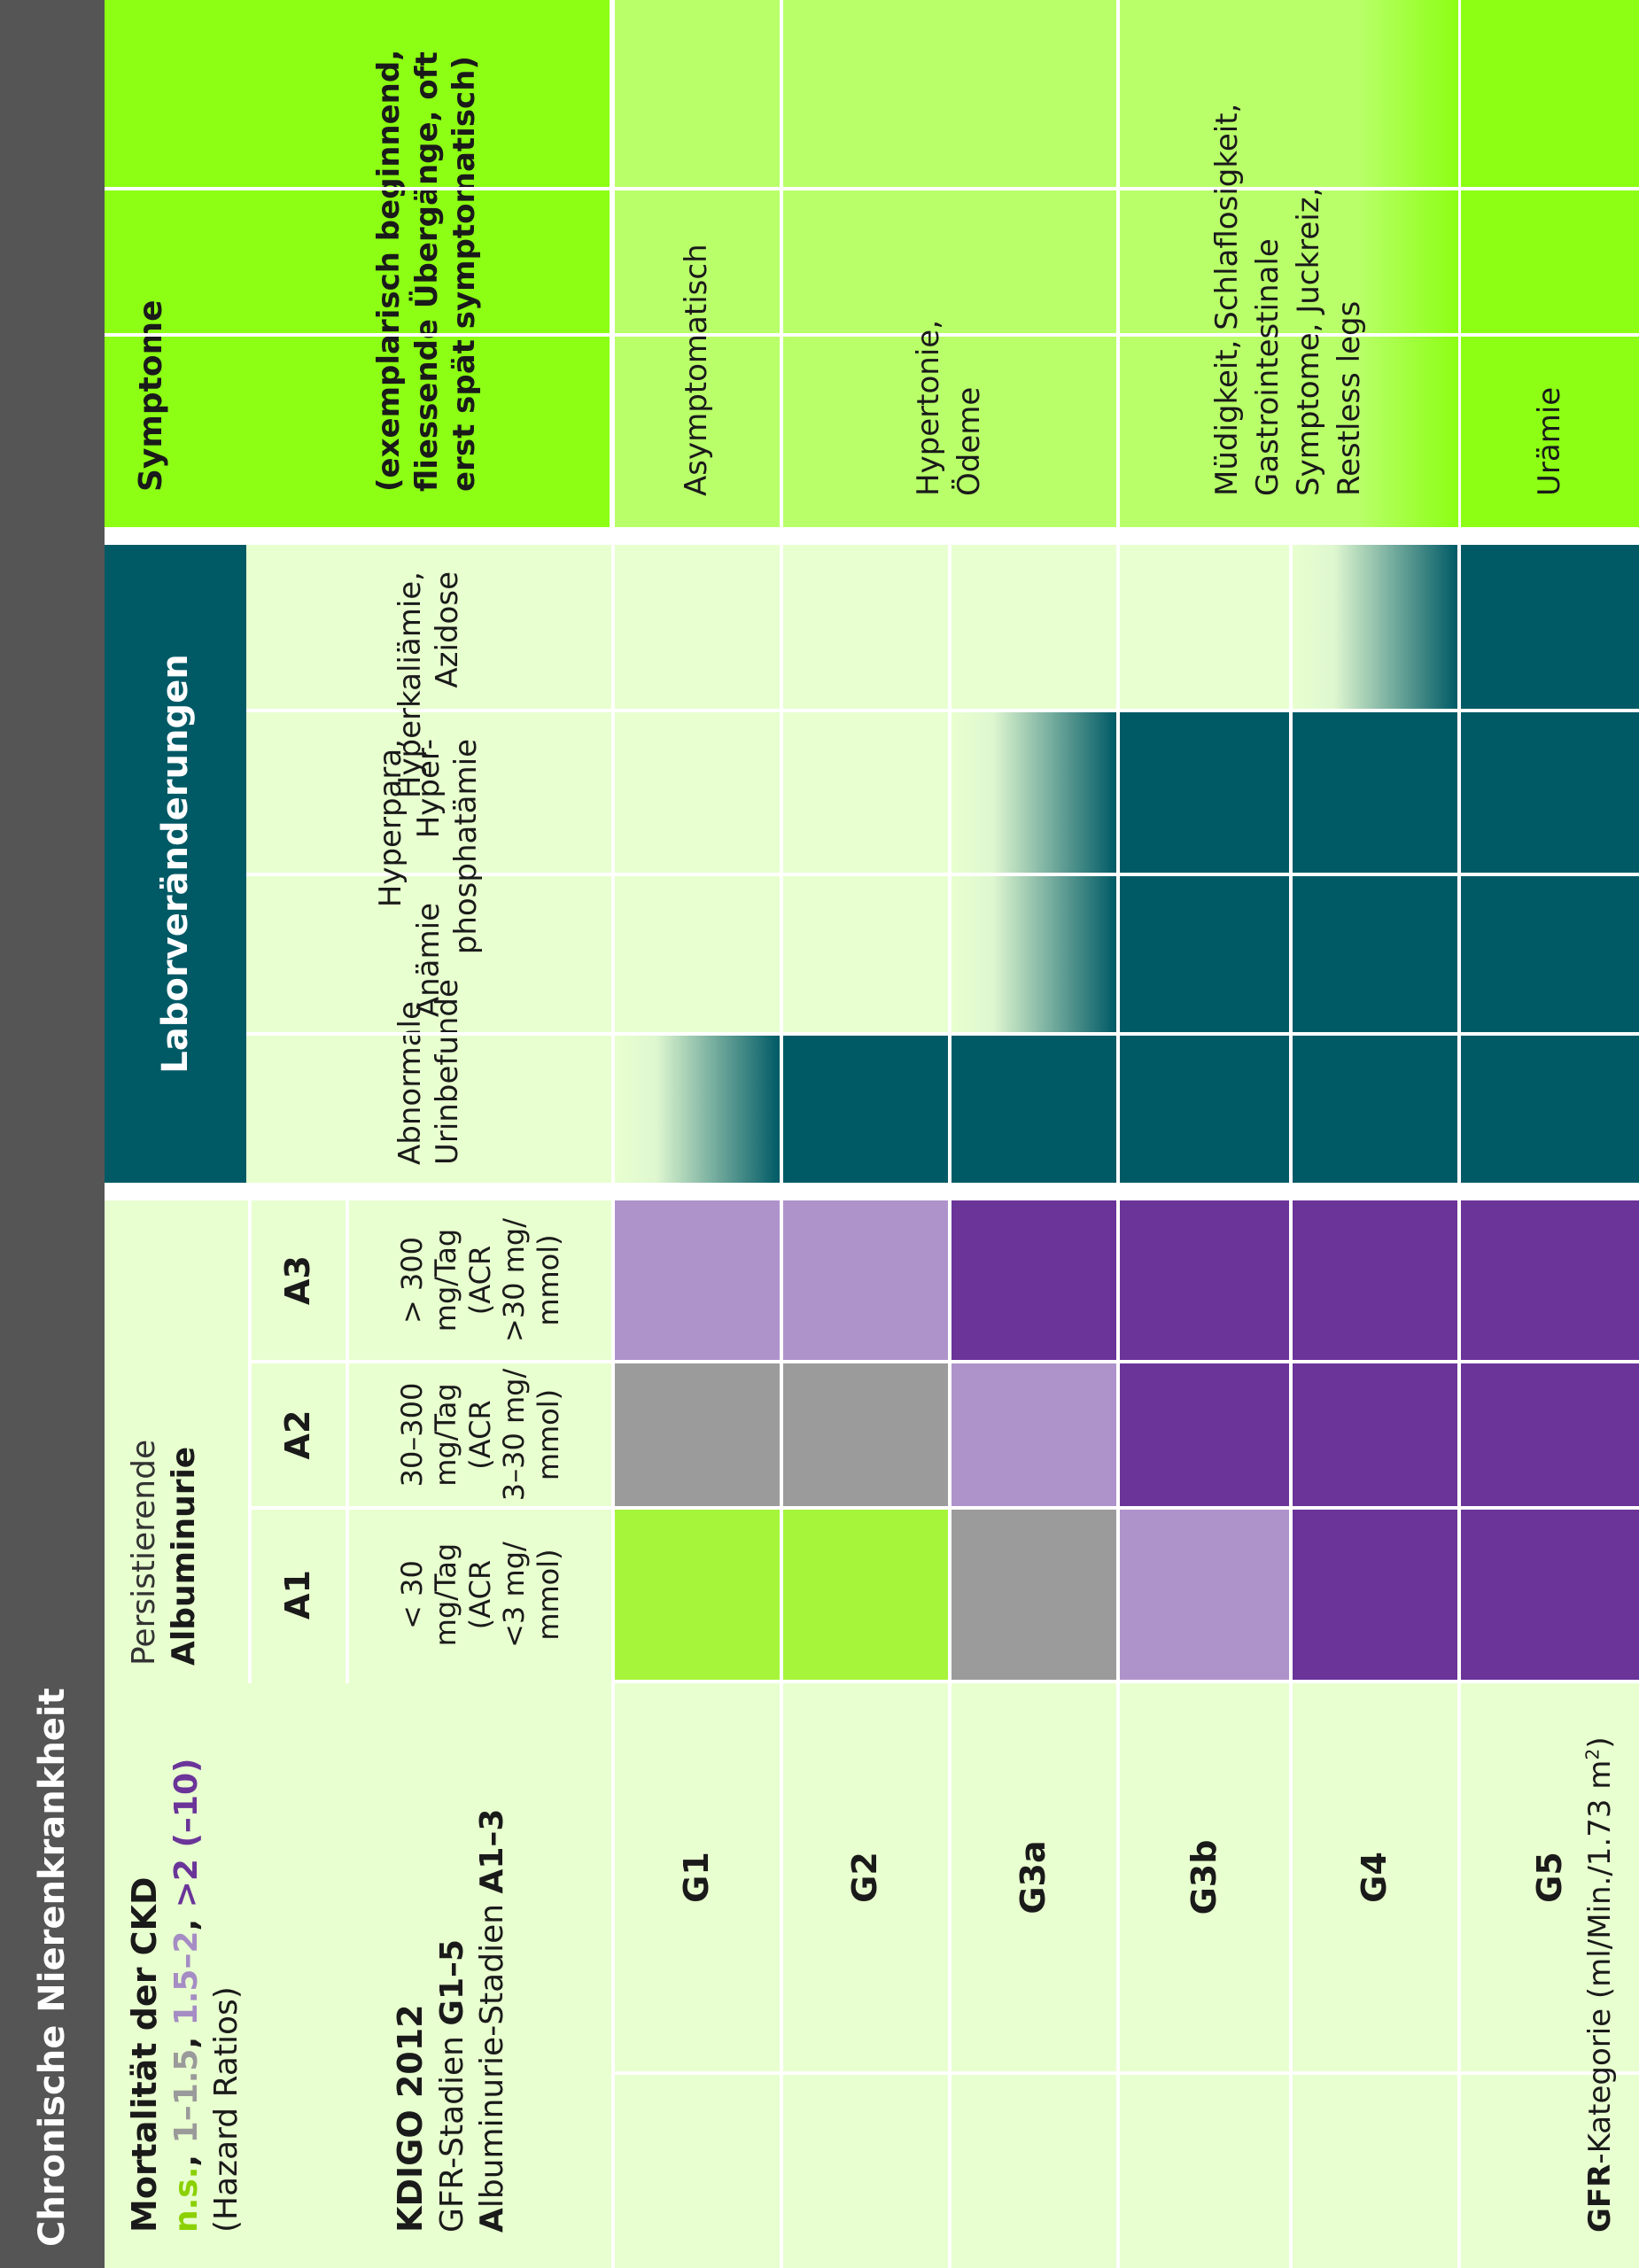 The width and height of the screenshot is (1639, 2268). Describe the element at coordinates (428, 671) in the screenshot. I see `lab-item-label: Hyperkaliämie, Azidose` at that location.